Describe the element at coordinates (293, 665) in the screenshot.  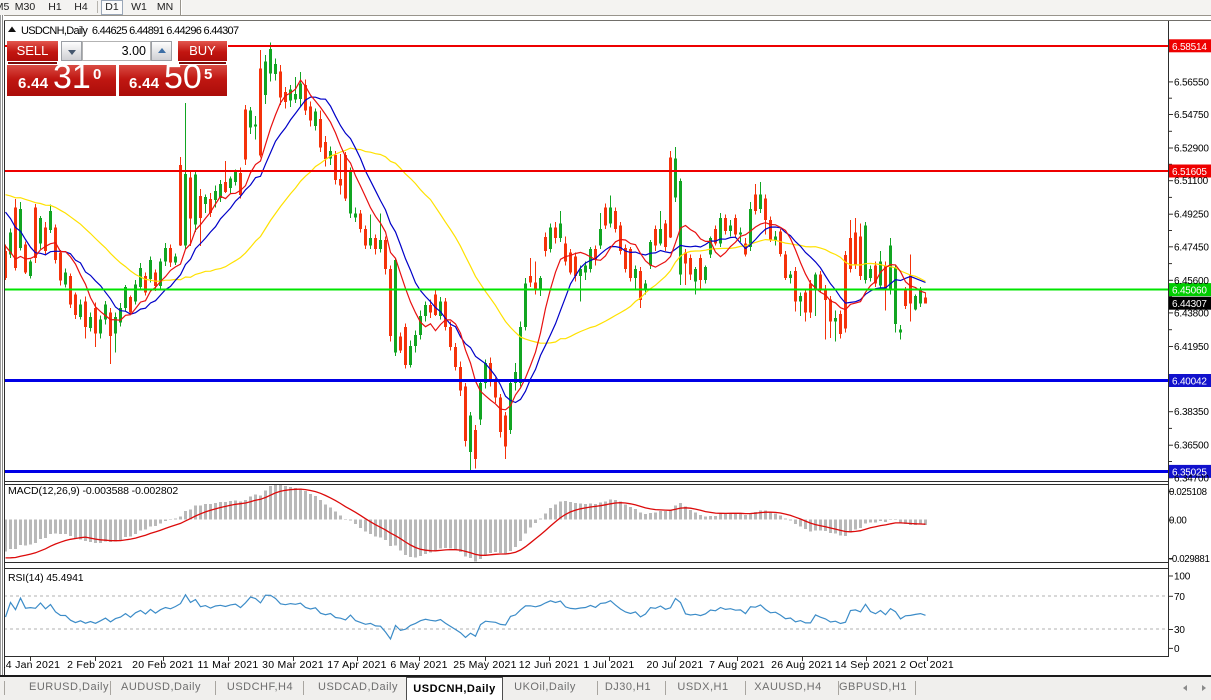
I see `svg-text: 30 Mar 2021` at that location.